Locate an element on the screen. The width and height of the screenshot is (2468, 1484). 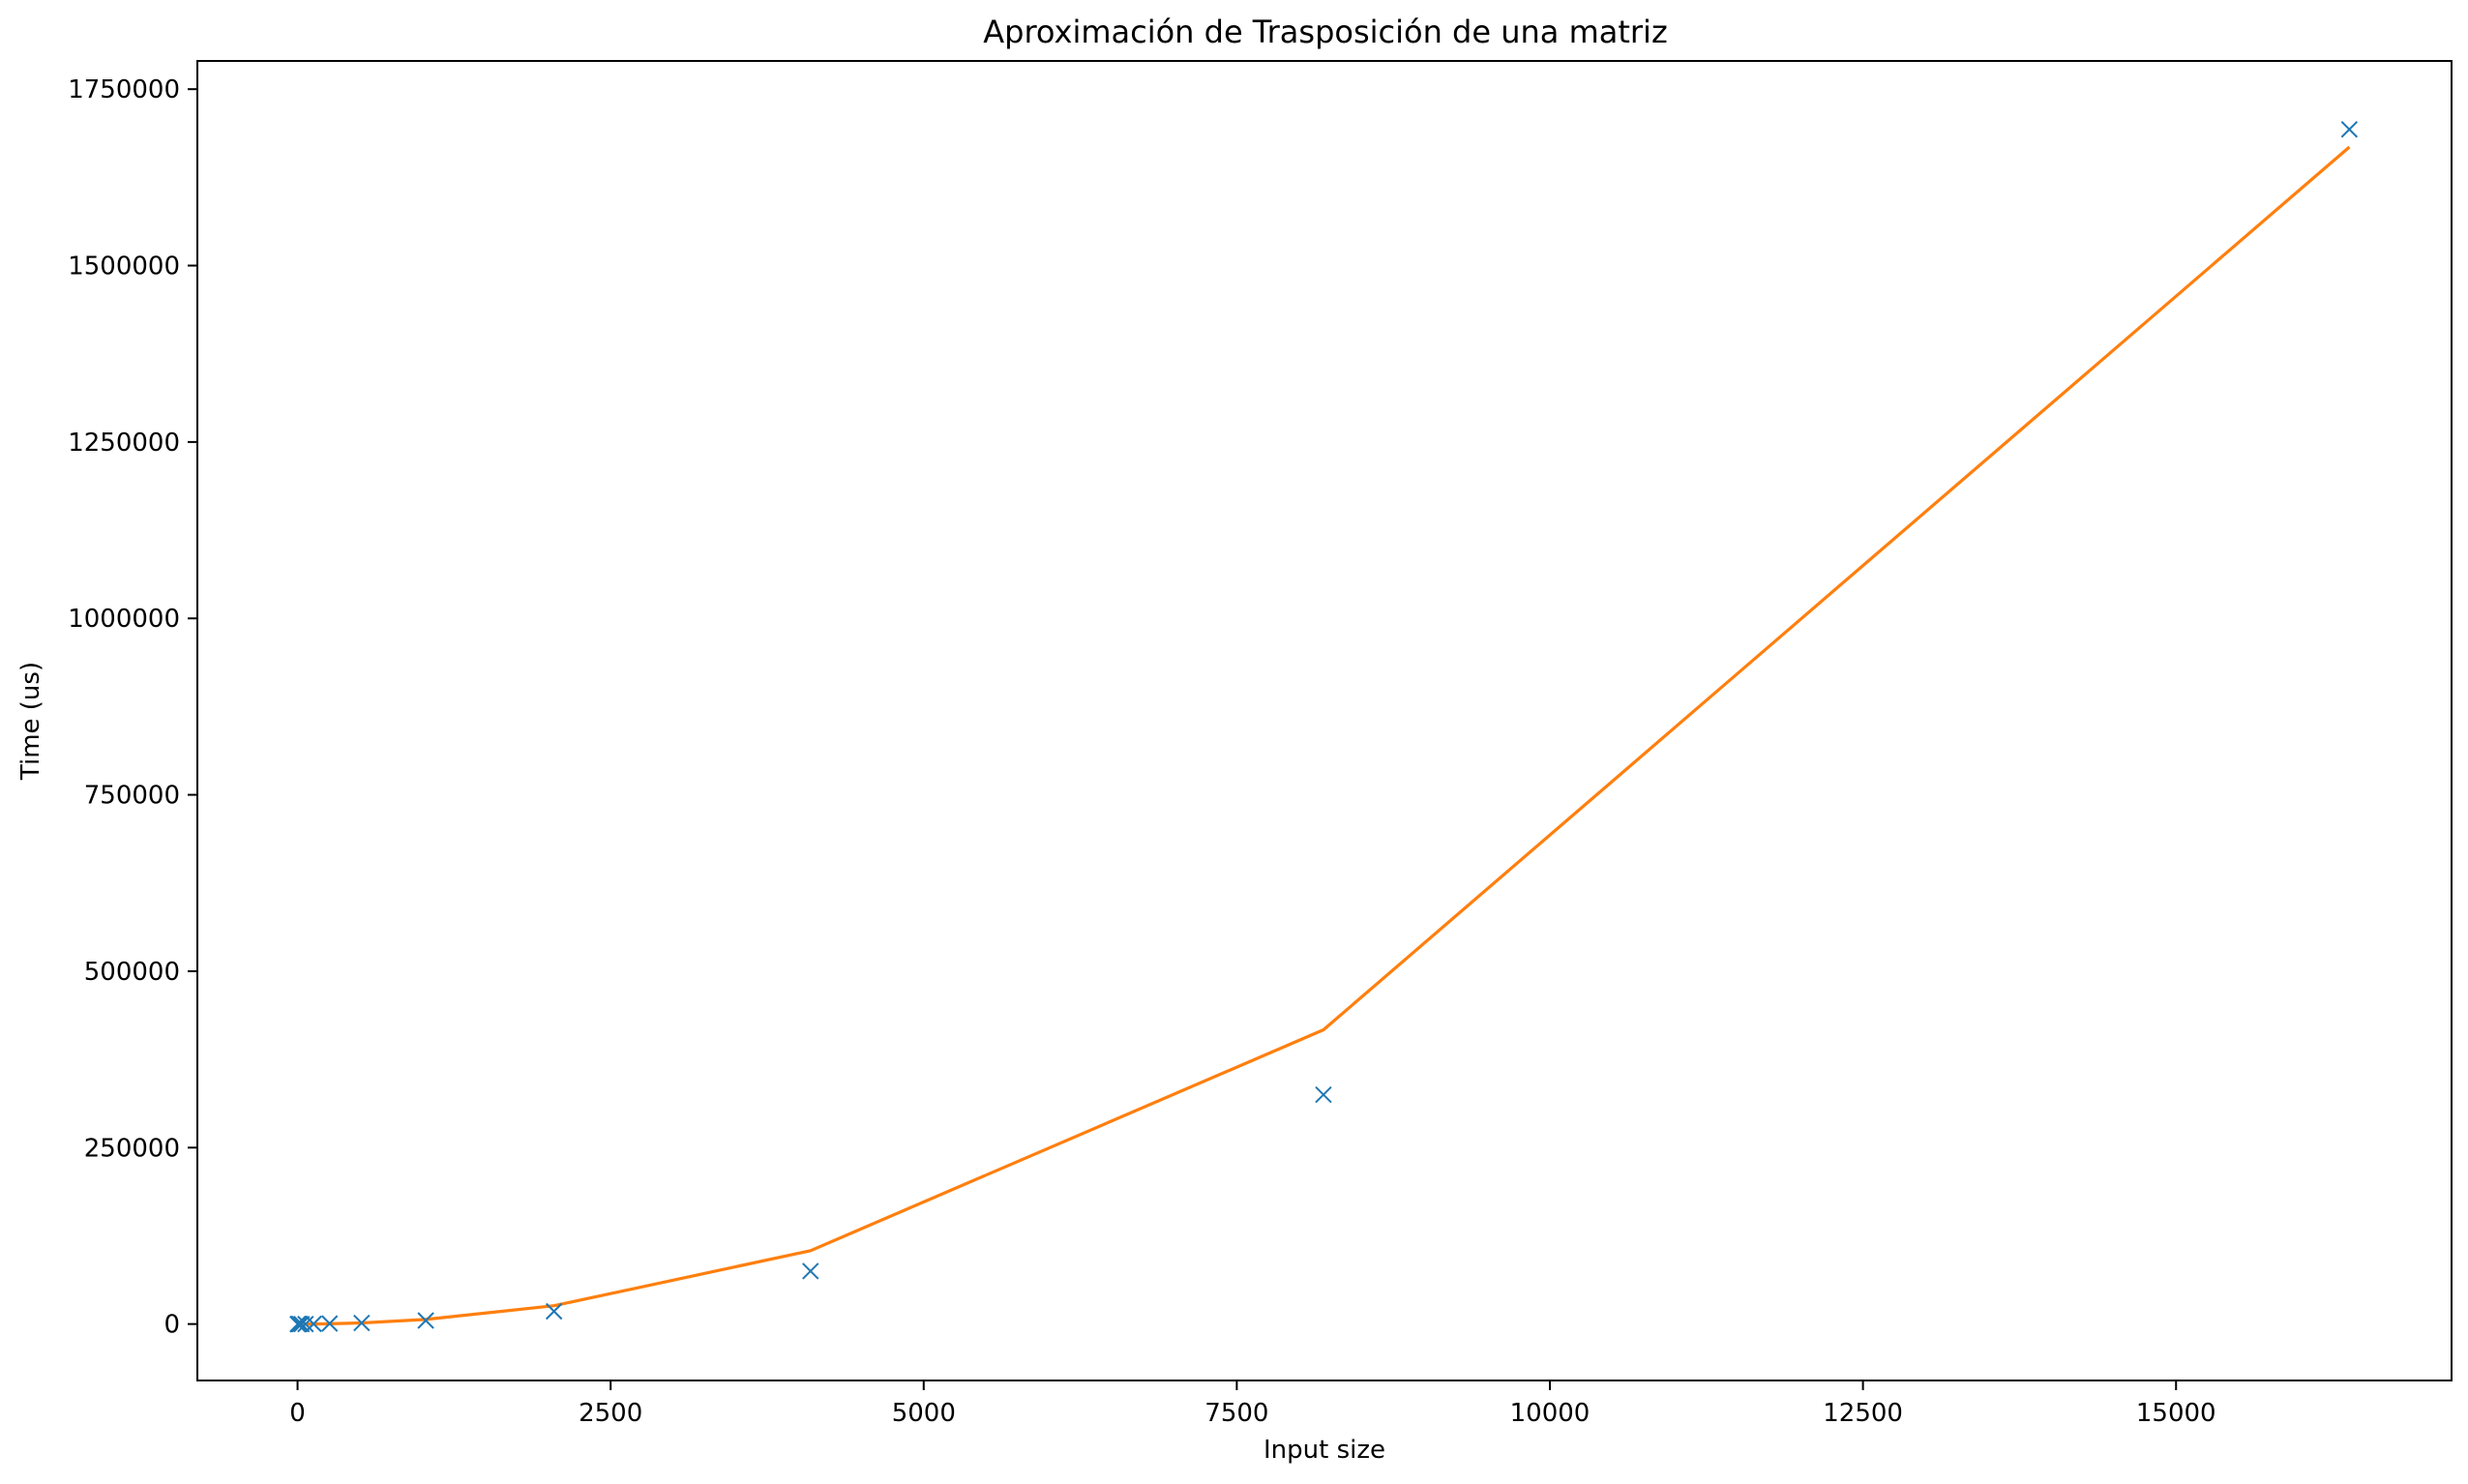
y-tick-label: 1000000 is located at coordinates (124, 619).